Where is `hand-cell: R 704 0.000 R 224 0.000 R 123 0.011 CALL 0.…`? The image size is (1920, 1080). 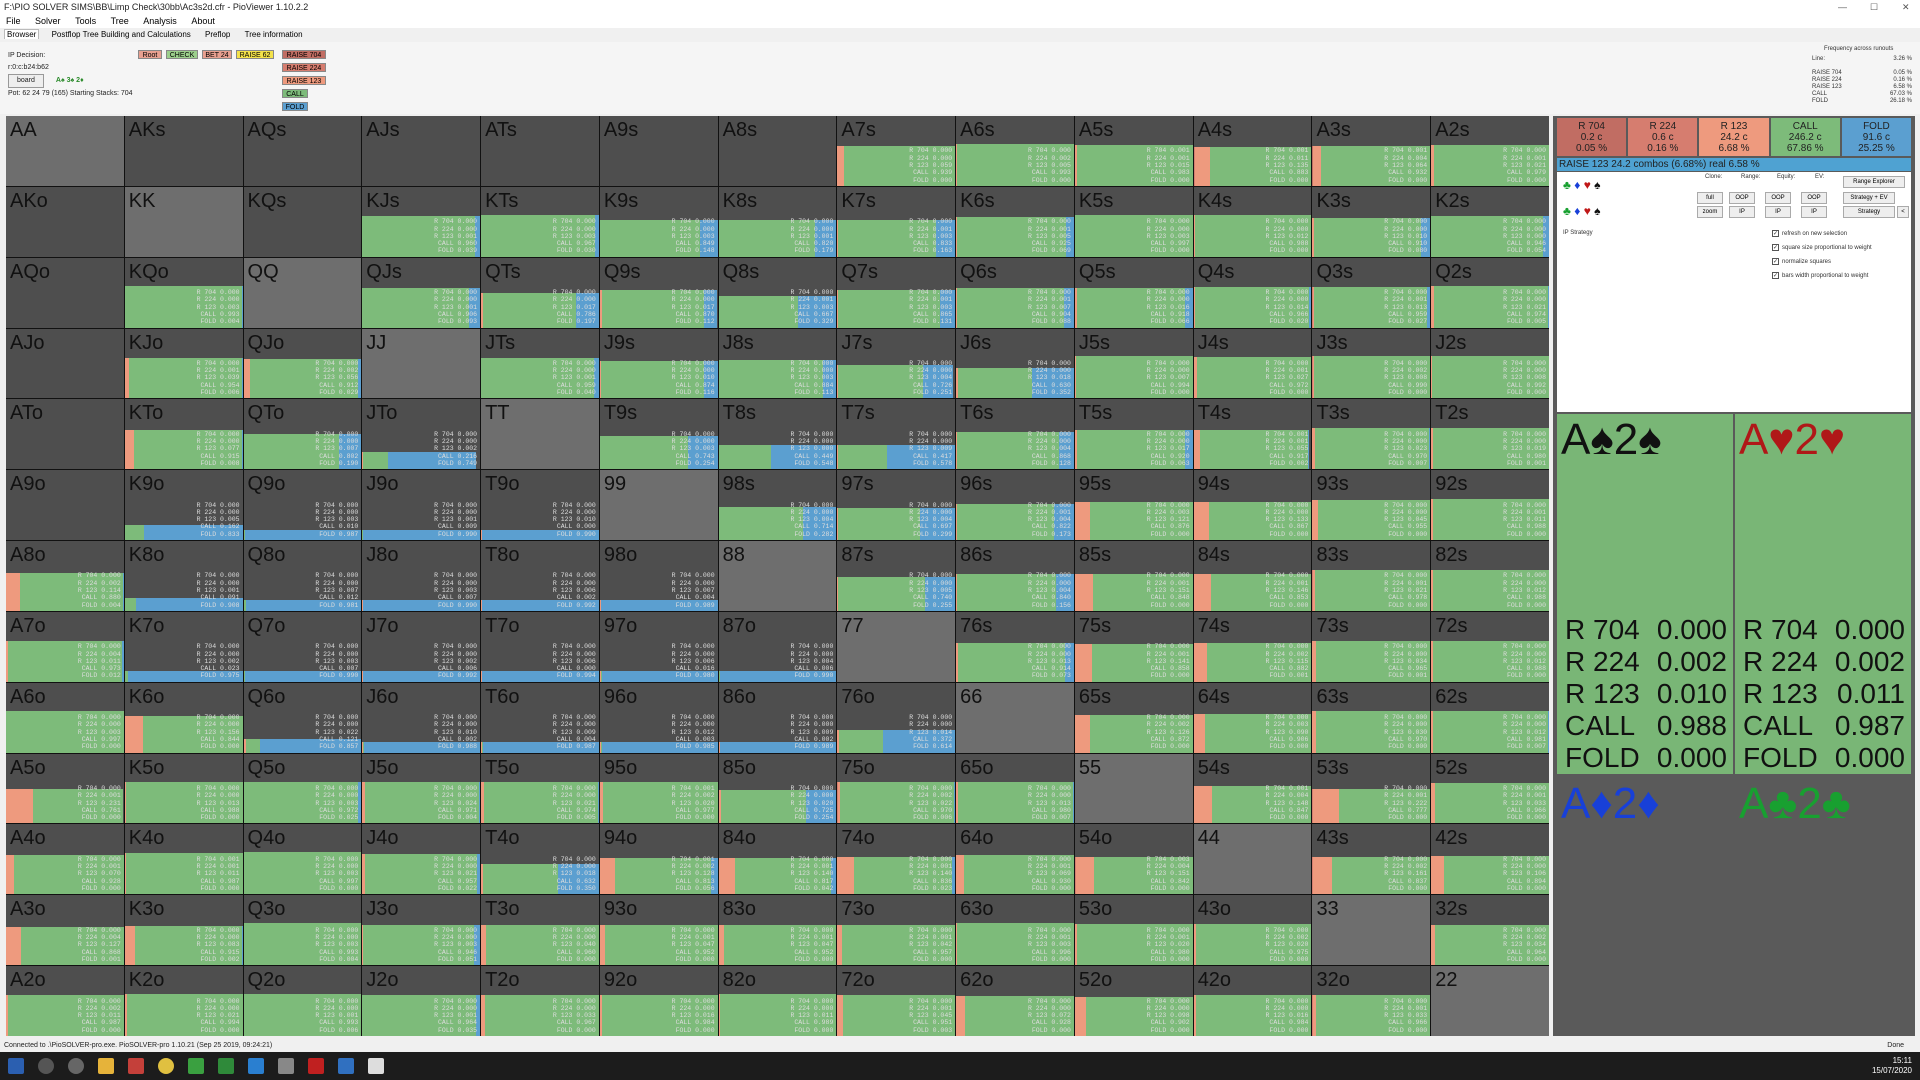 hand-cell: R 704 0.000 R 224 0.000 R 123 0.011 CALL 0.… is located at coordinates (777, 1001).